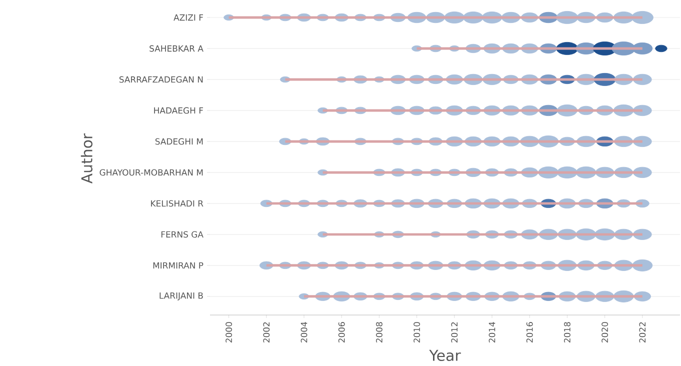  Describe the element at coordinates (529, 332) in the screenshot. I see `x-tick-label: 2016` at that location.